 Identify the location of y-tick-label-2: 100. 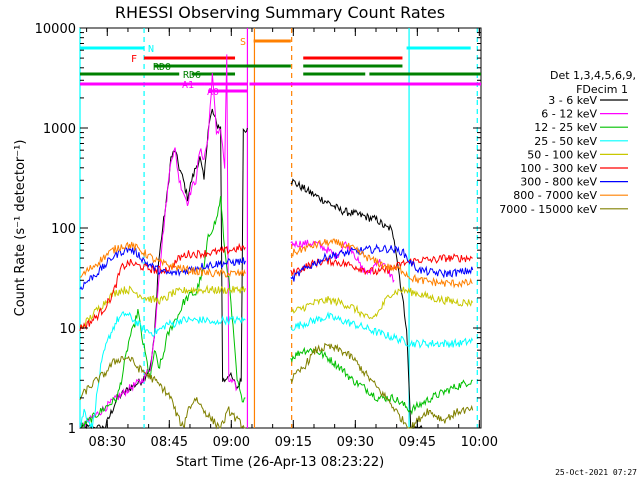
(63, 229).